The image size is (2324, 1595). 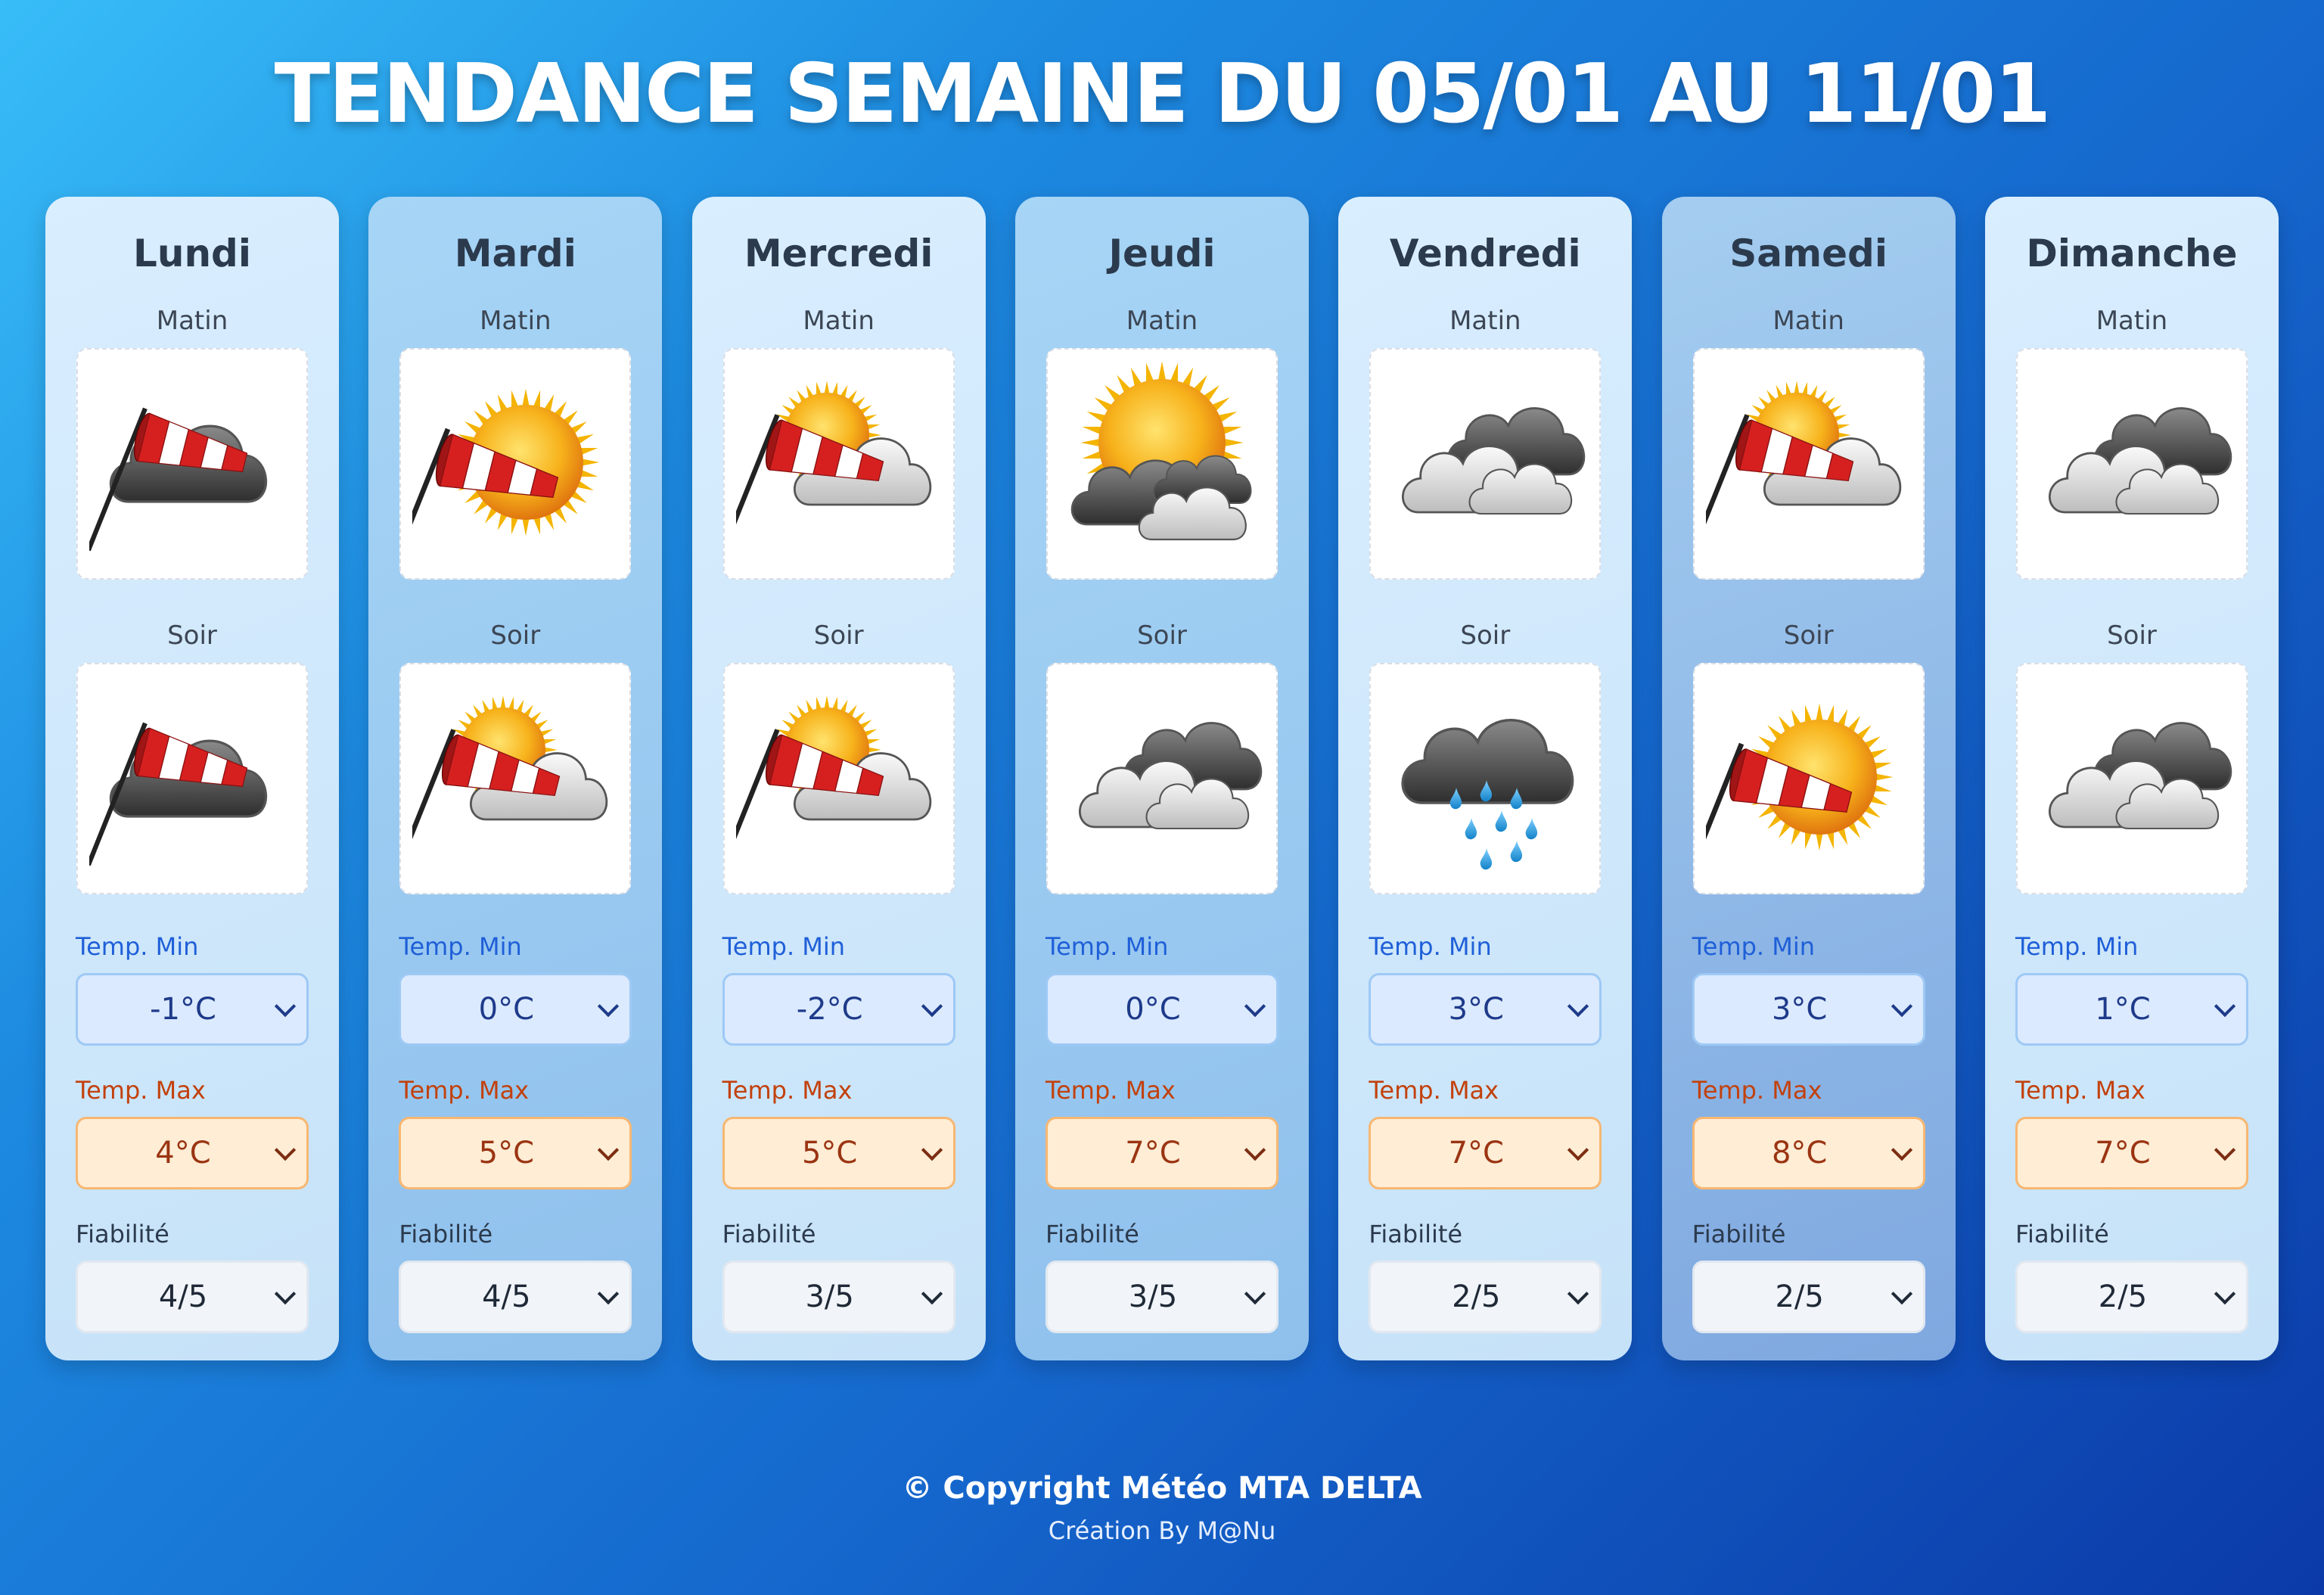 What do you see at coordinates (1162, 253) in the screenshot?
I see `day-name: Jeudi` at bounding box center [1162, 253].